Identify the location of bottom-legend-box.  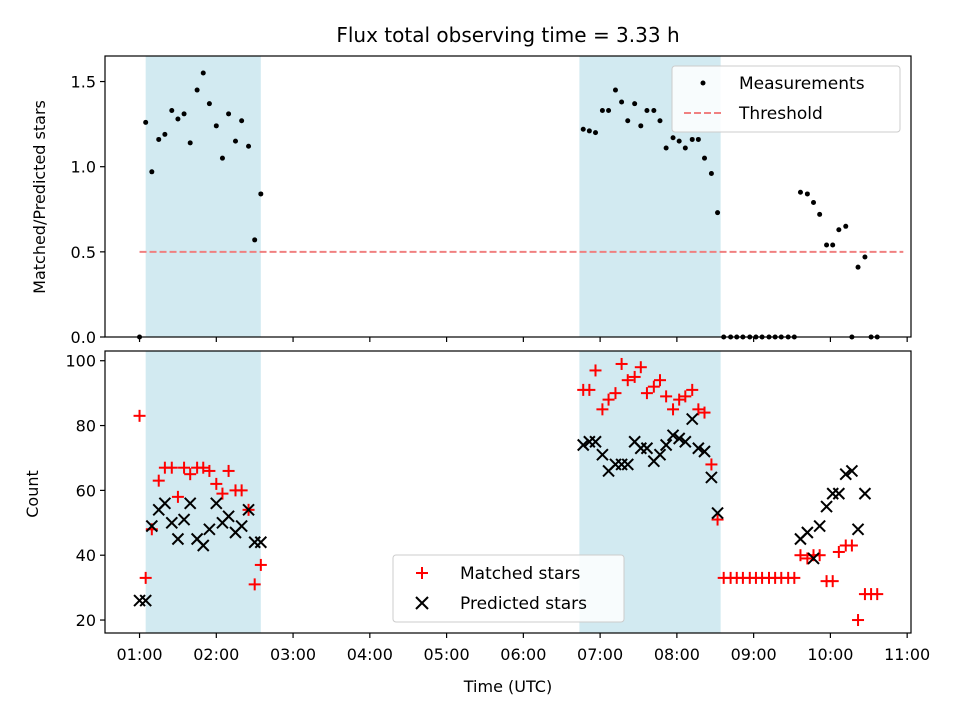
(508, 588).